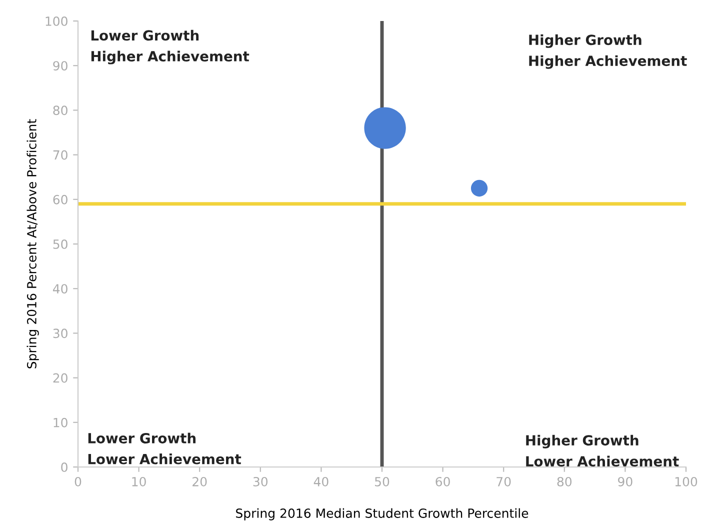  What do you see at coordinates (608, 51) in the screenshot?
I see `annotation: Higher Growth Higher Achievement` at bounding box center [608, 51].